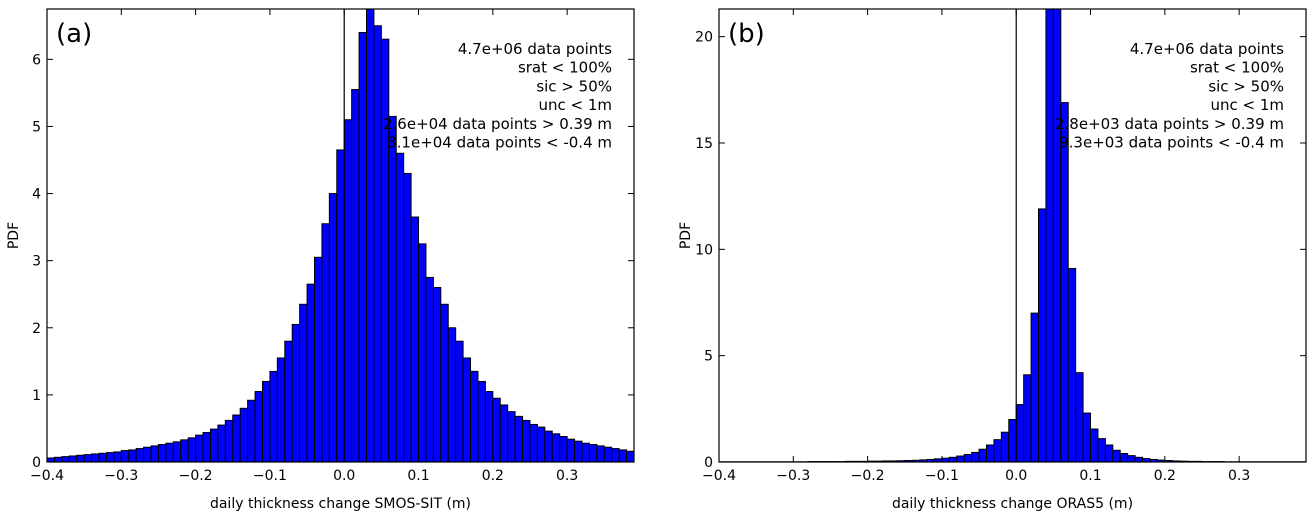 This screenshot has height=514, width=1312. What do you see at coordinates (196, 476) in the screenshot?
I see `x-tick-label: −0.2` at bounding box center [196, 476].